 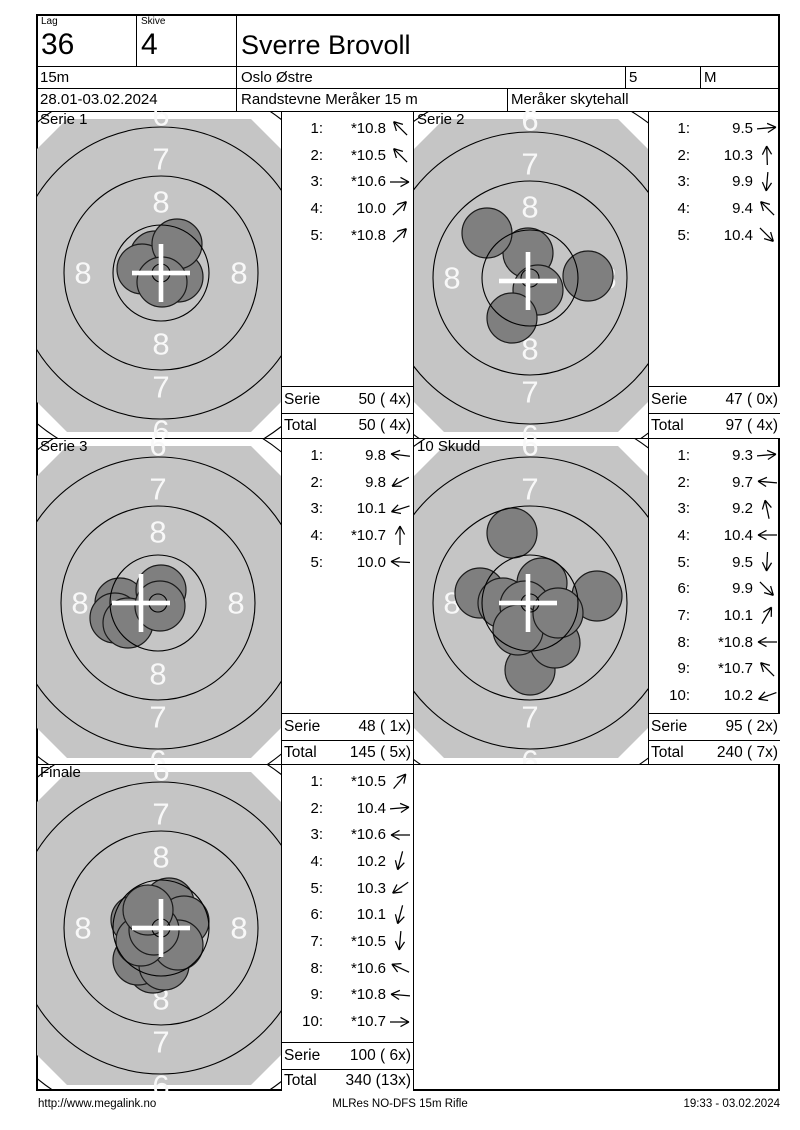 I want to click on shot-row: 5: *10.8, so click(x=347, y=235).